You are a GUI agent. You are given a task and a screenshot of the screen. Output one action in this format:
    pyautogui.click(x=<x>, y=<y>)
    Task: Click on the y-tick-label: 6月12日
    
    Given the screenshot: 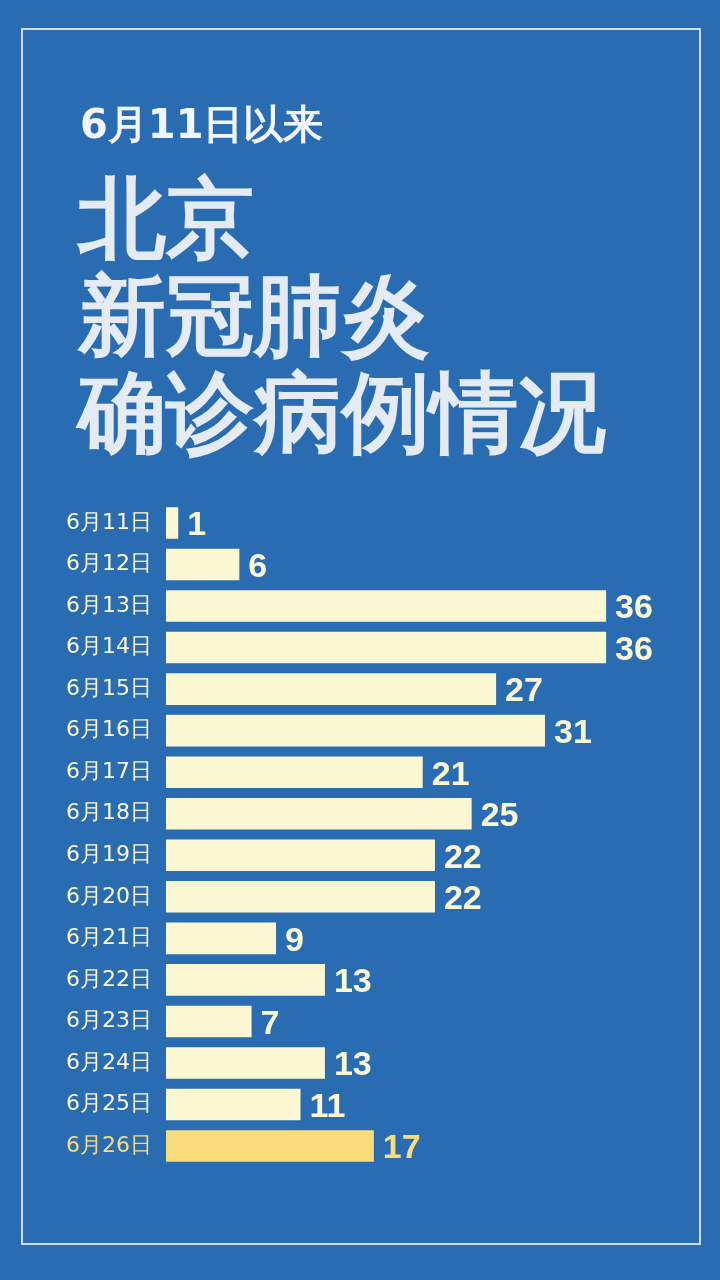 What is the action you would take?
    pyautogui.click(x=109, y=563)
    